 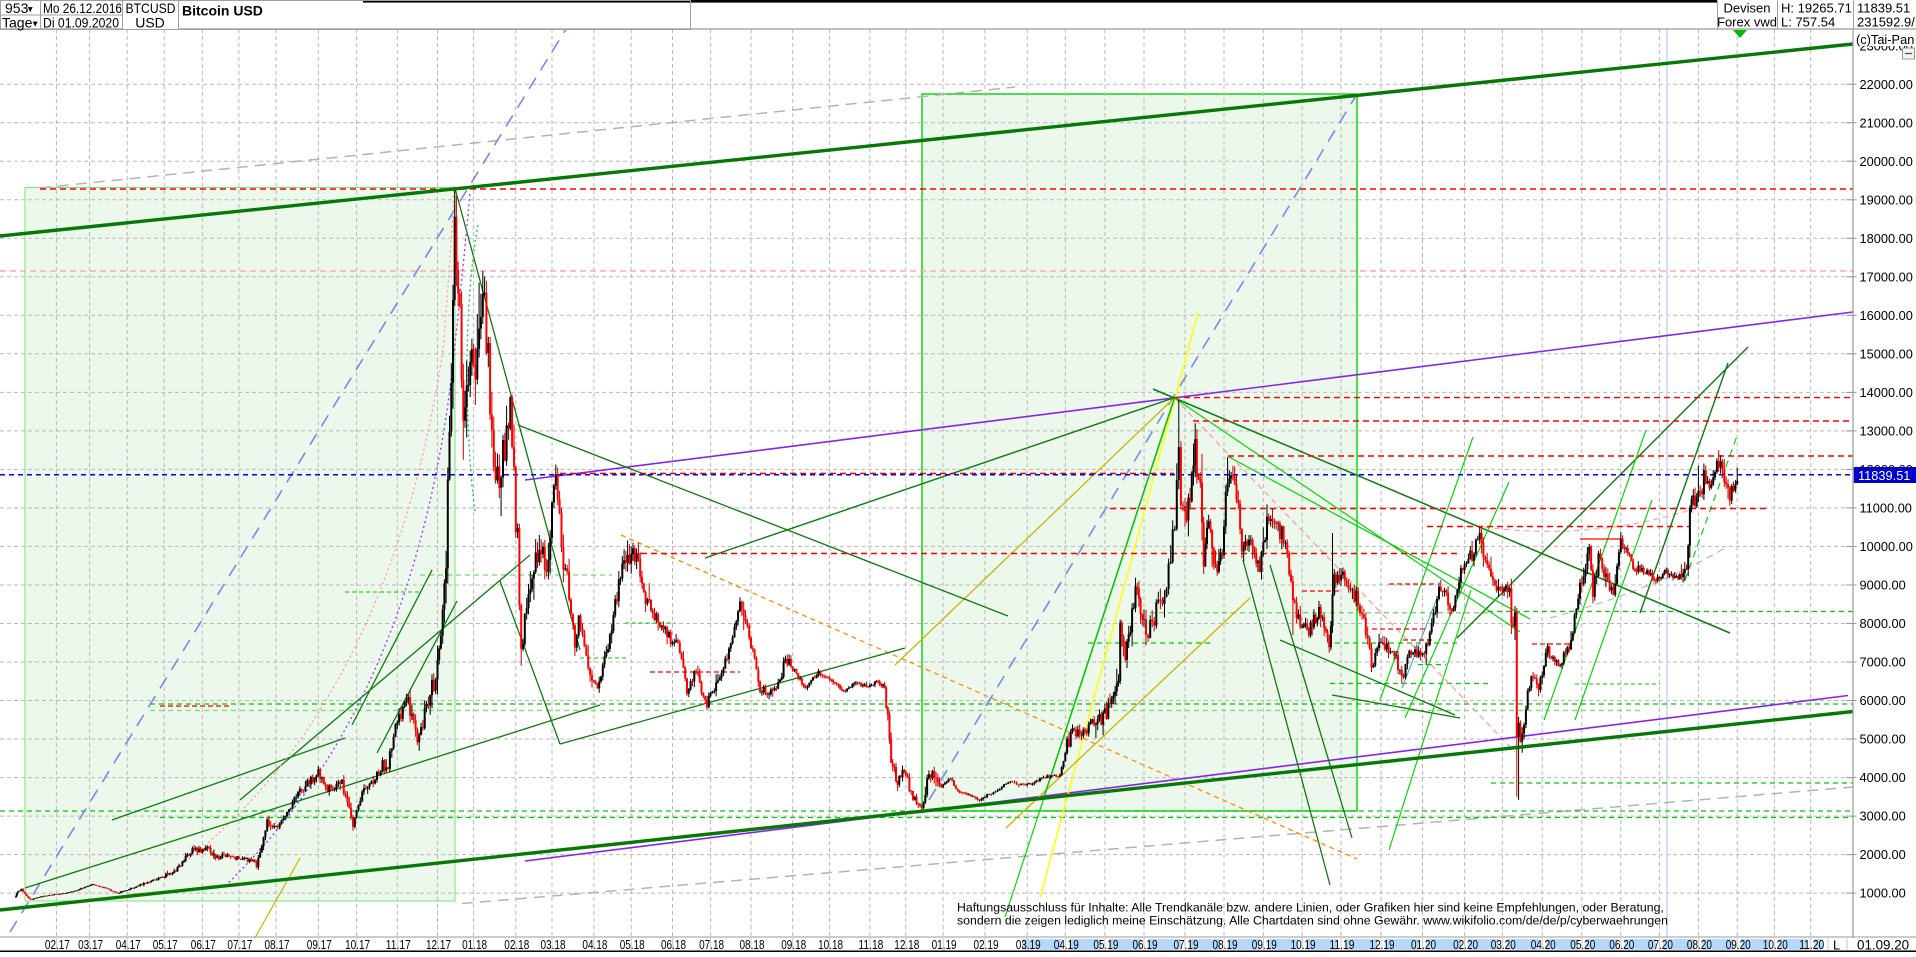 I want to click on svg-text: 06.17, so click(x=203, y=944).